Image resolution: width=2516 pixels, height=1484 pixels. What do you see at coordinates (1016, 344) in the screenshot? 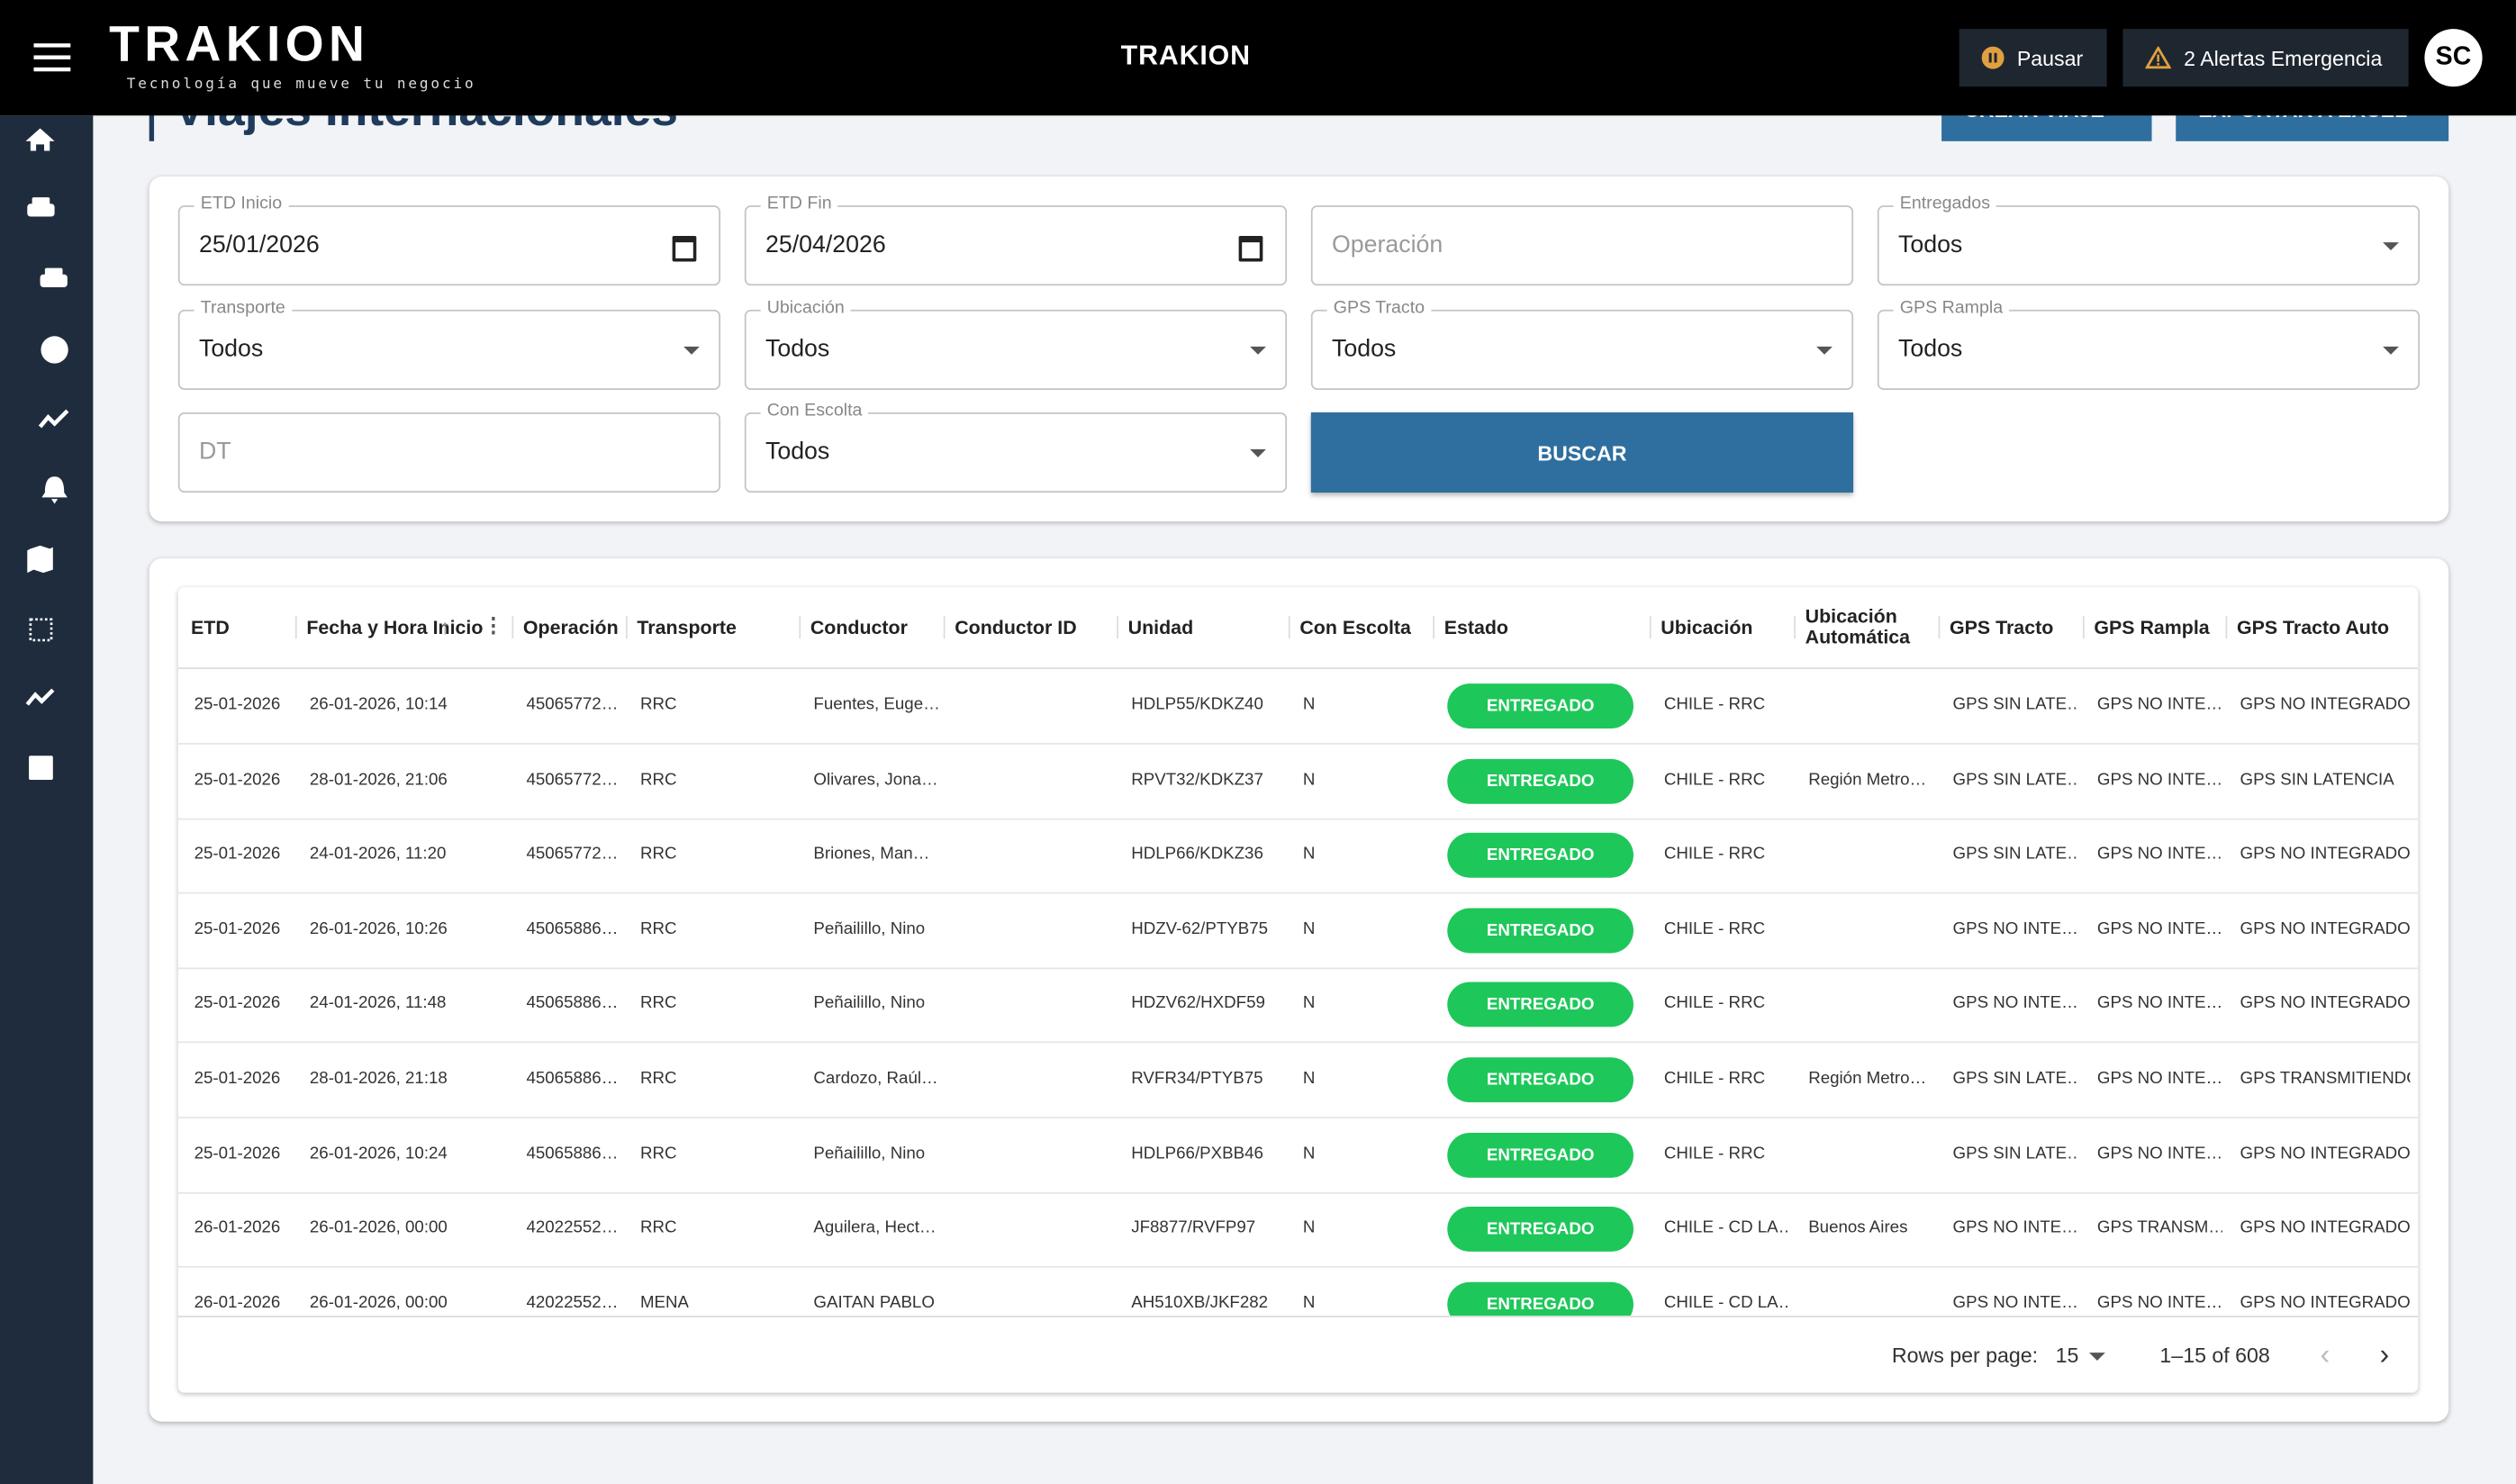
I see `filter-field: Ubicación Todos` at bounding box center [1016, 344].